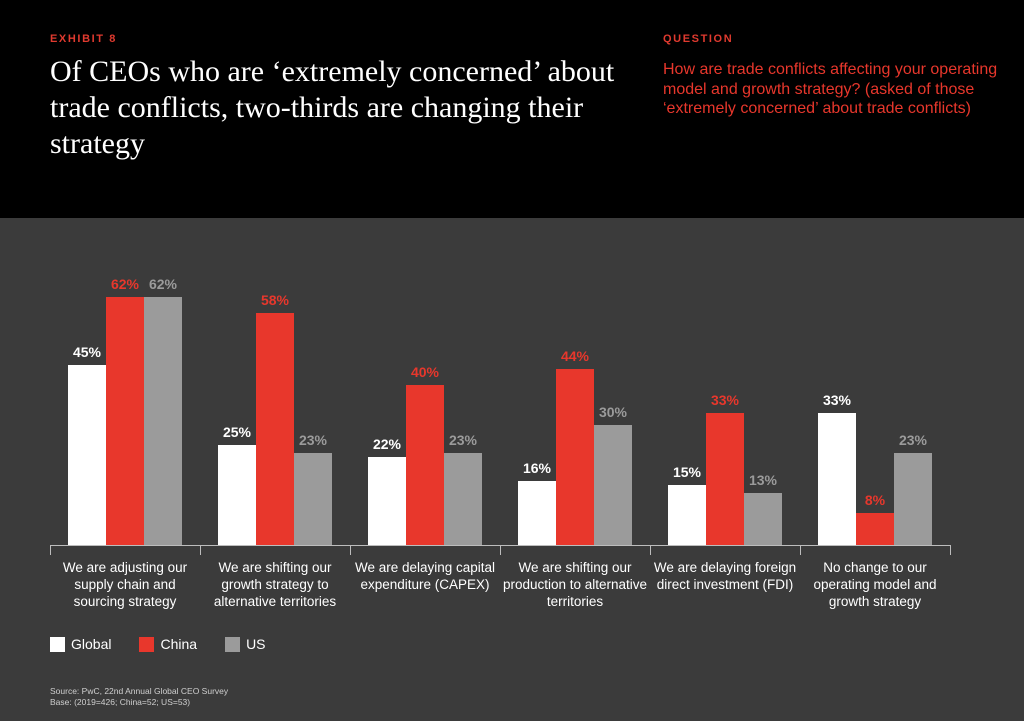 The image size is (1024, 721). What do you see at coordinates (725, 400) in the screenshot?
I see `data-label-china-5: 33%` at bounding box center [725, 400].